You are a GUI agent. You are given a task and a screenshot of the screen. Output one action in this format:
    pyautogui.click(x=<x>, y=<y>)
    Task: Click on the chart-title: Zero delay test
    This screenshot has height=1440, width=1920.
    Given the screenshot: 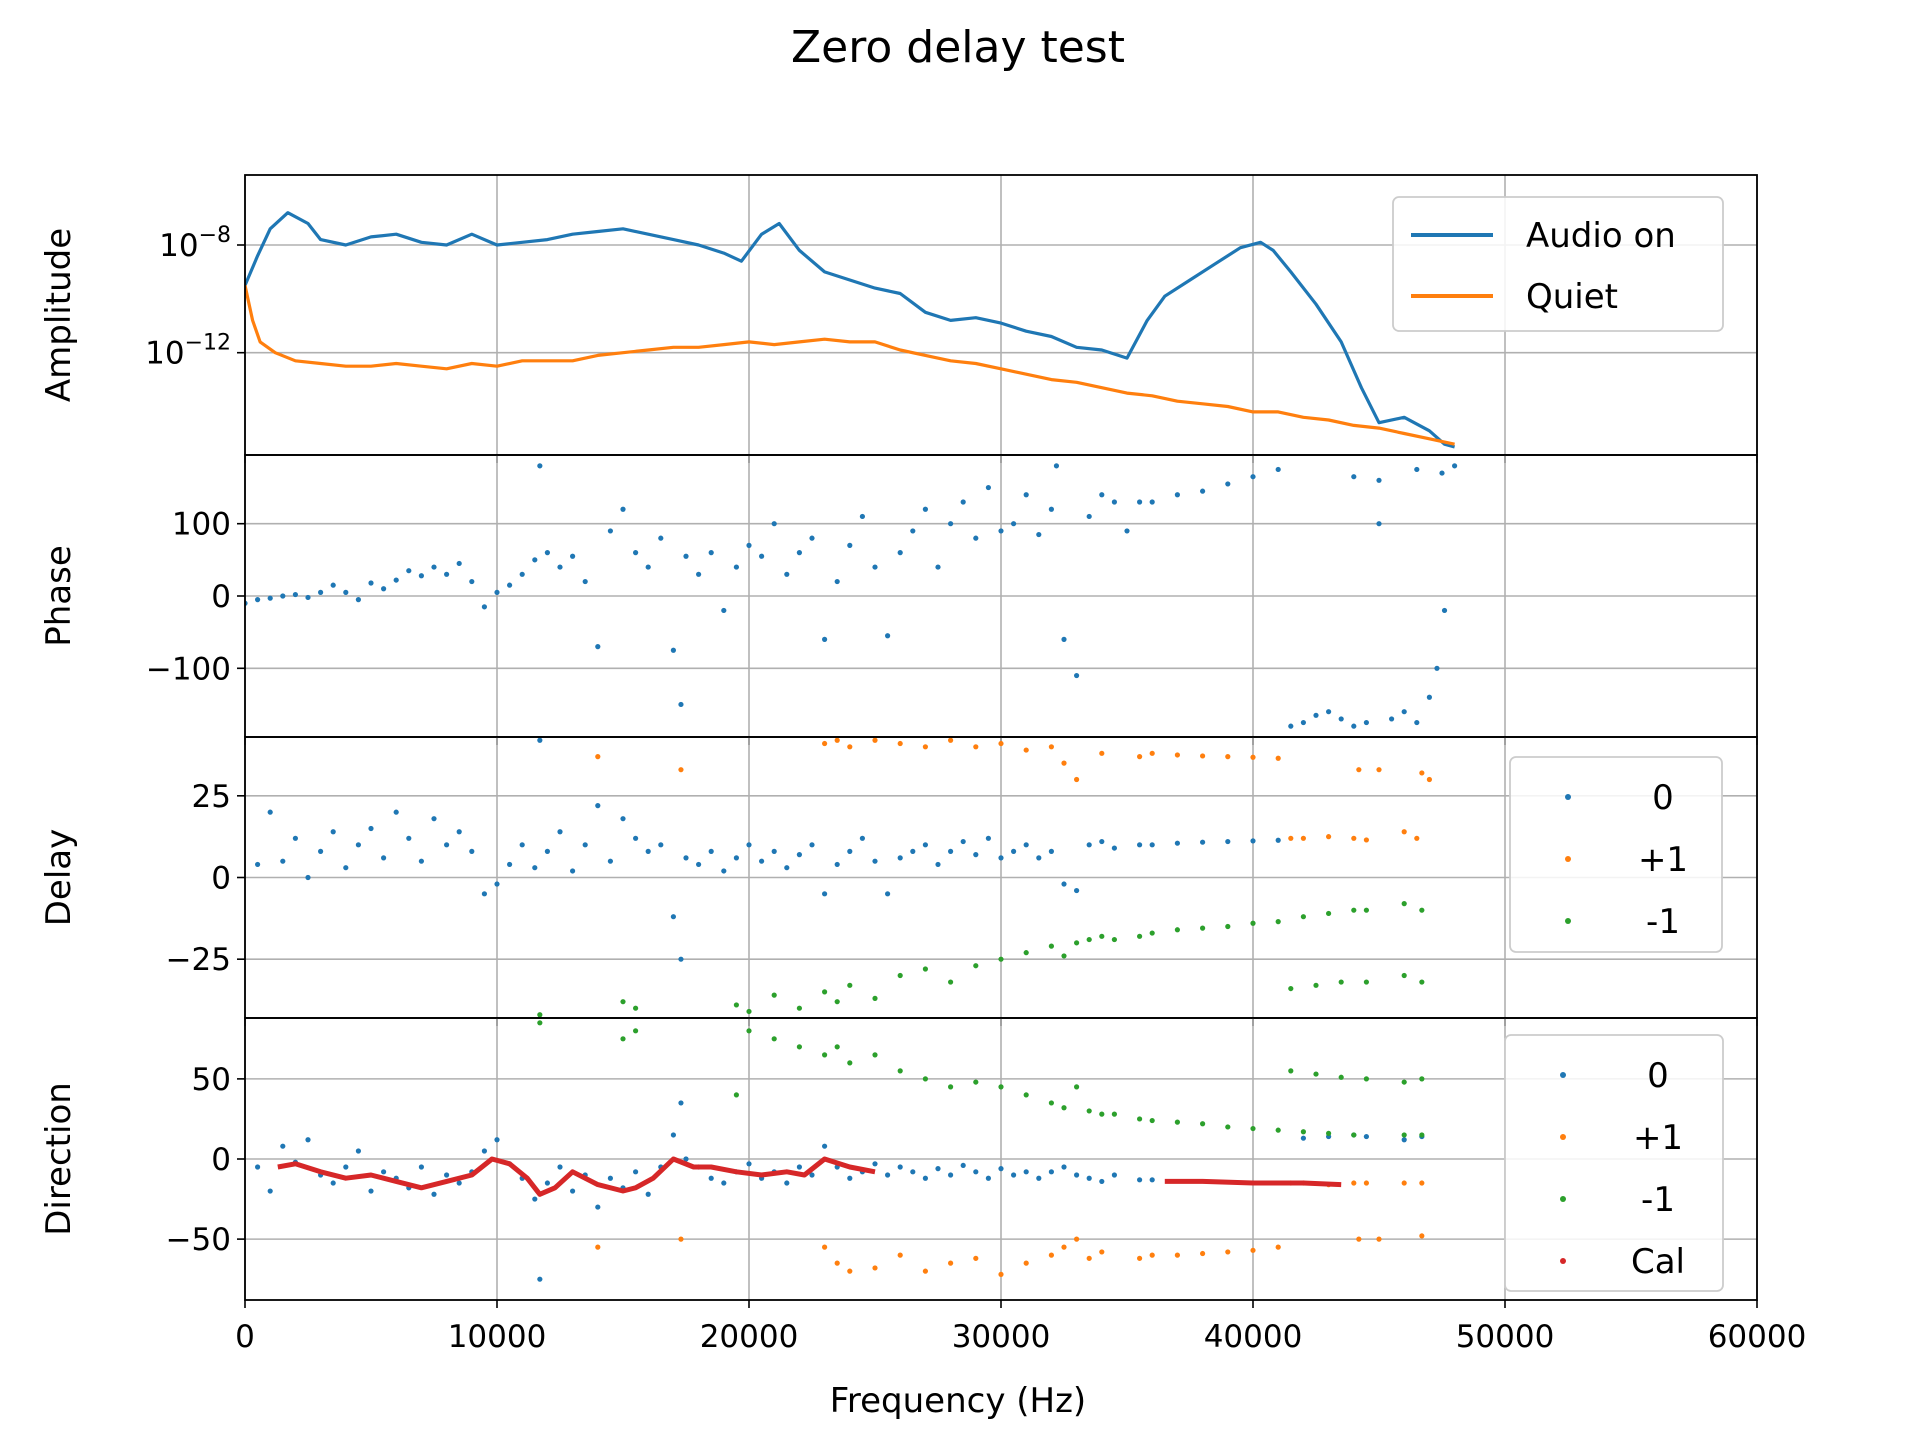 What is the action you would take?
    pyautogui.click(x=958, y=47)
    